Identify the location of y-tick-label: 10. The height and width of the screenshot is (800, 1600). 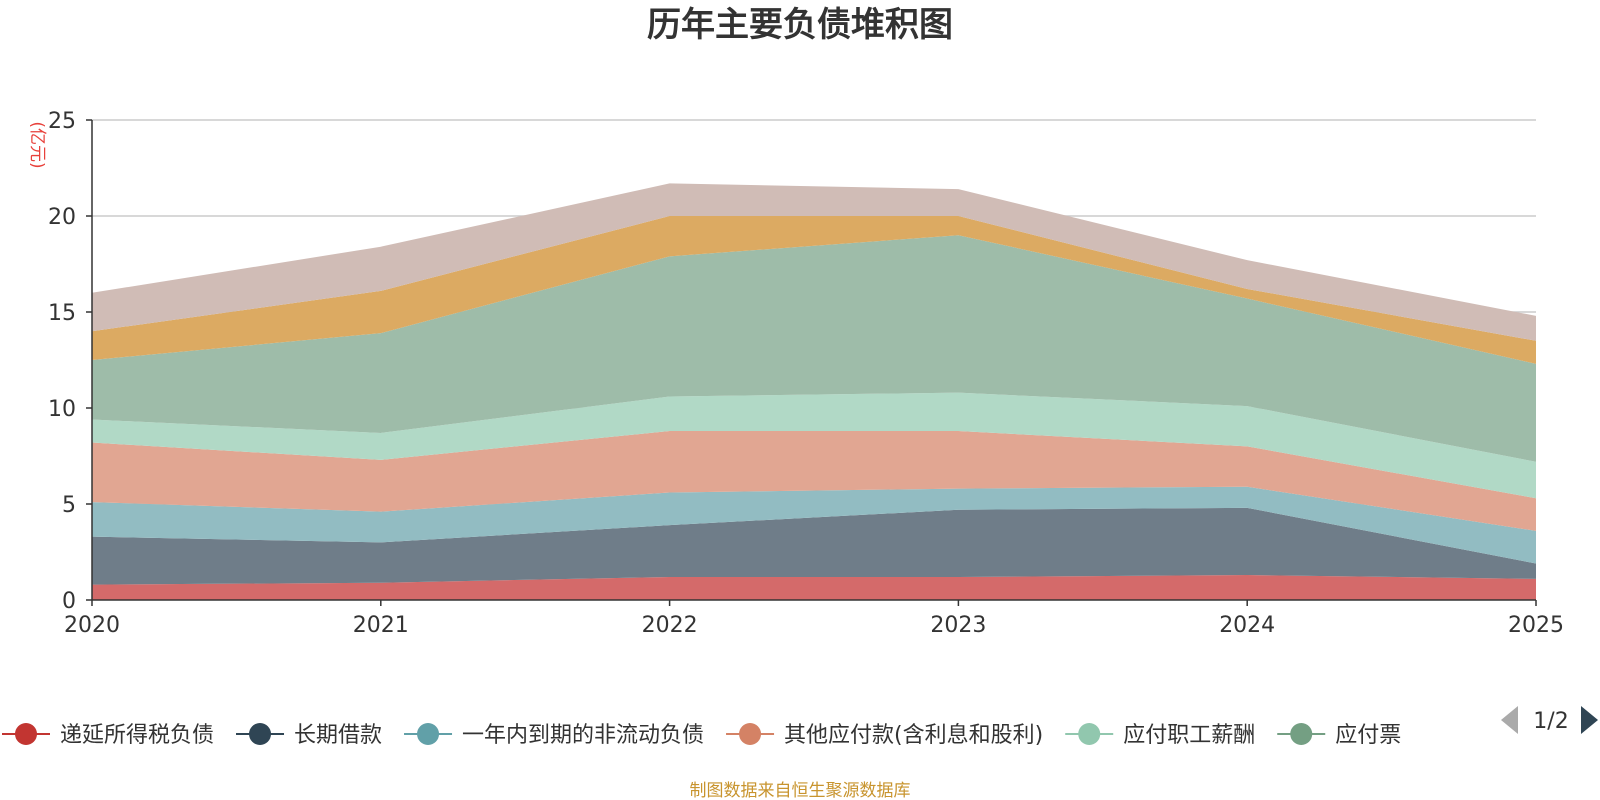
(62, 409).